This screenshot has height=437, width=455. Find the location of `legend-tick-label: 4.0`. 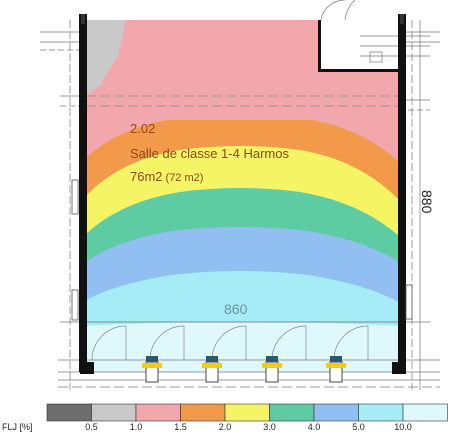

legend-tick-label: 4.0 is located at coordinates (314, 427).